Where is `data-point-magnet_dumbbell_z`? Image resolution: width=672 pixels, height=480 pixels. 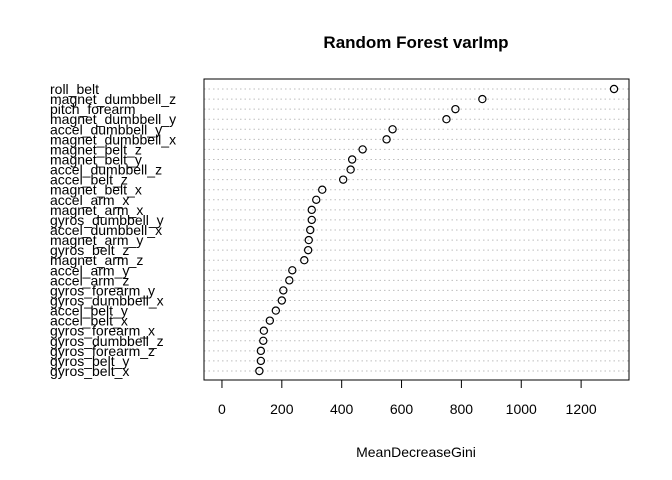
data-point-magnet_dumbbell_z is located at coordinates (482, 99).